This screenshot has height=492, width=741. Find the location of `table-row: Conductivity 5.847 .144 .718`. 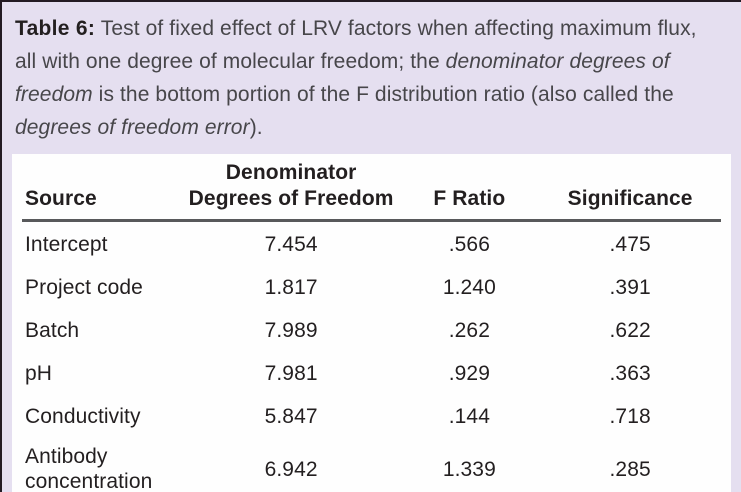

table-row: Conductivity 5.847 .144 .718 is located at coordinates (371, 415).